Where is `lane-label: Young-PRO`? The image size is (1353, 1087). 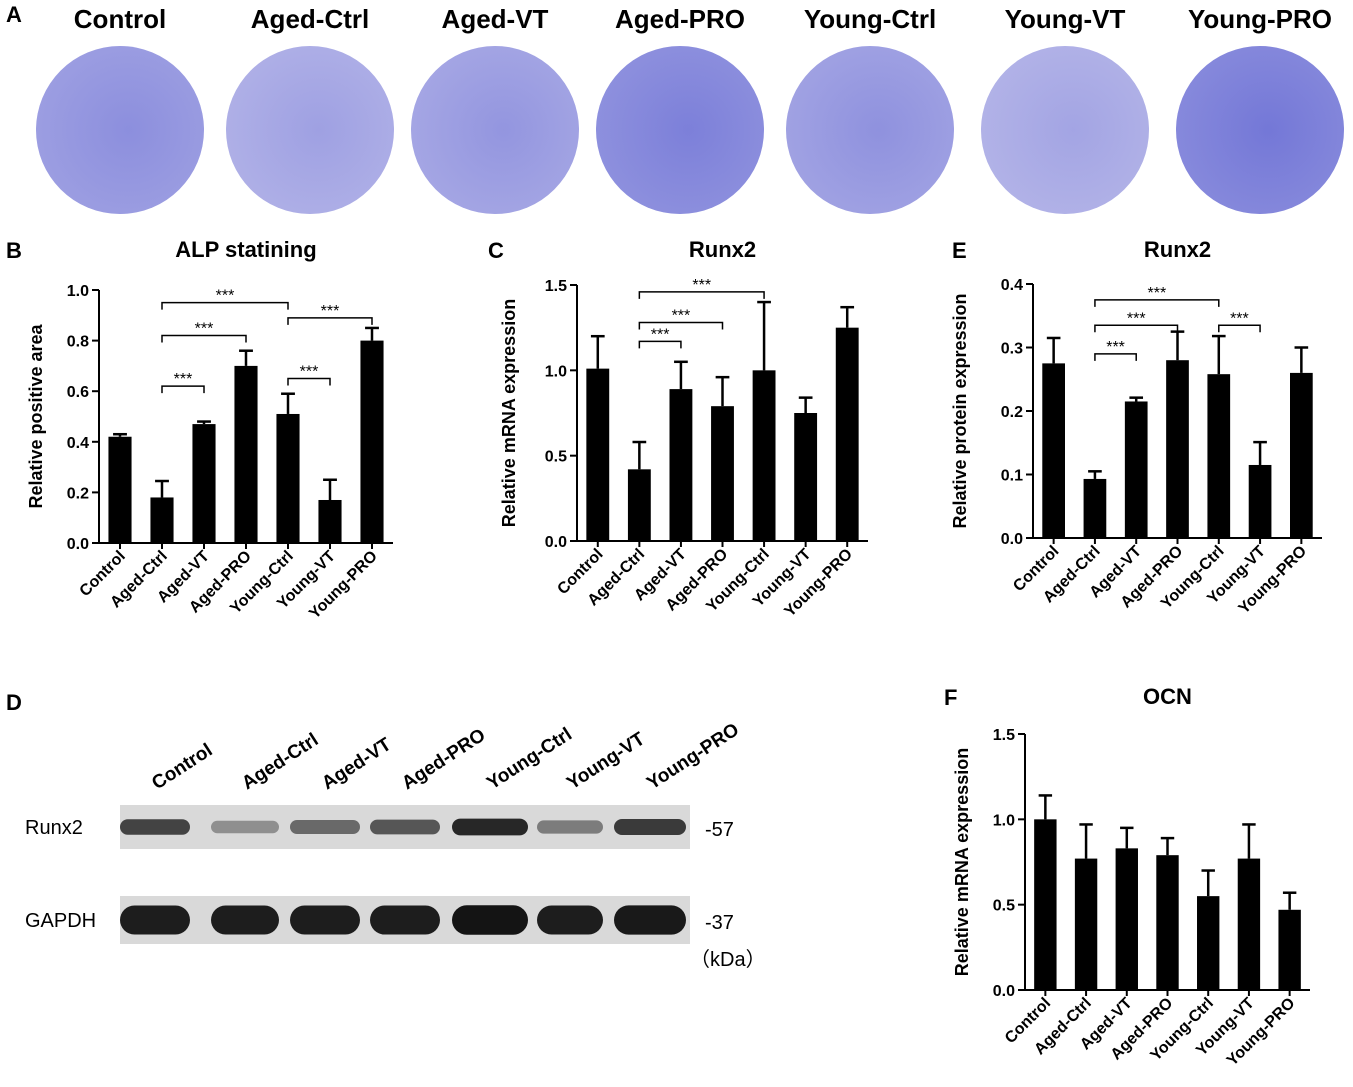 lane-label: Young-PRO is located at coordinates (693, 756).